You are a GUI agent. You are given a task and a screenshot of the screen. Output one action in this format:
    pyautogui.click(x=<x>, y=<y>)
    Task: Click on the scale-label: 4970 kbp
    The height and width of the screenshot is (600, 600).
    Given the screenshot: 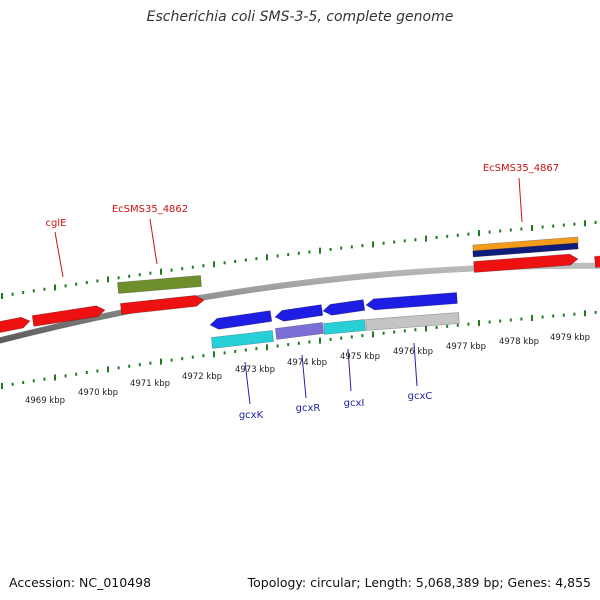 What is the action you would take?
    pyautogui.click(x=98, y=393)
    